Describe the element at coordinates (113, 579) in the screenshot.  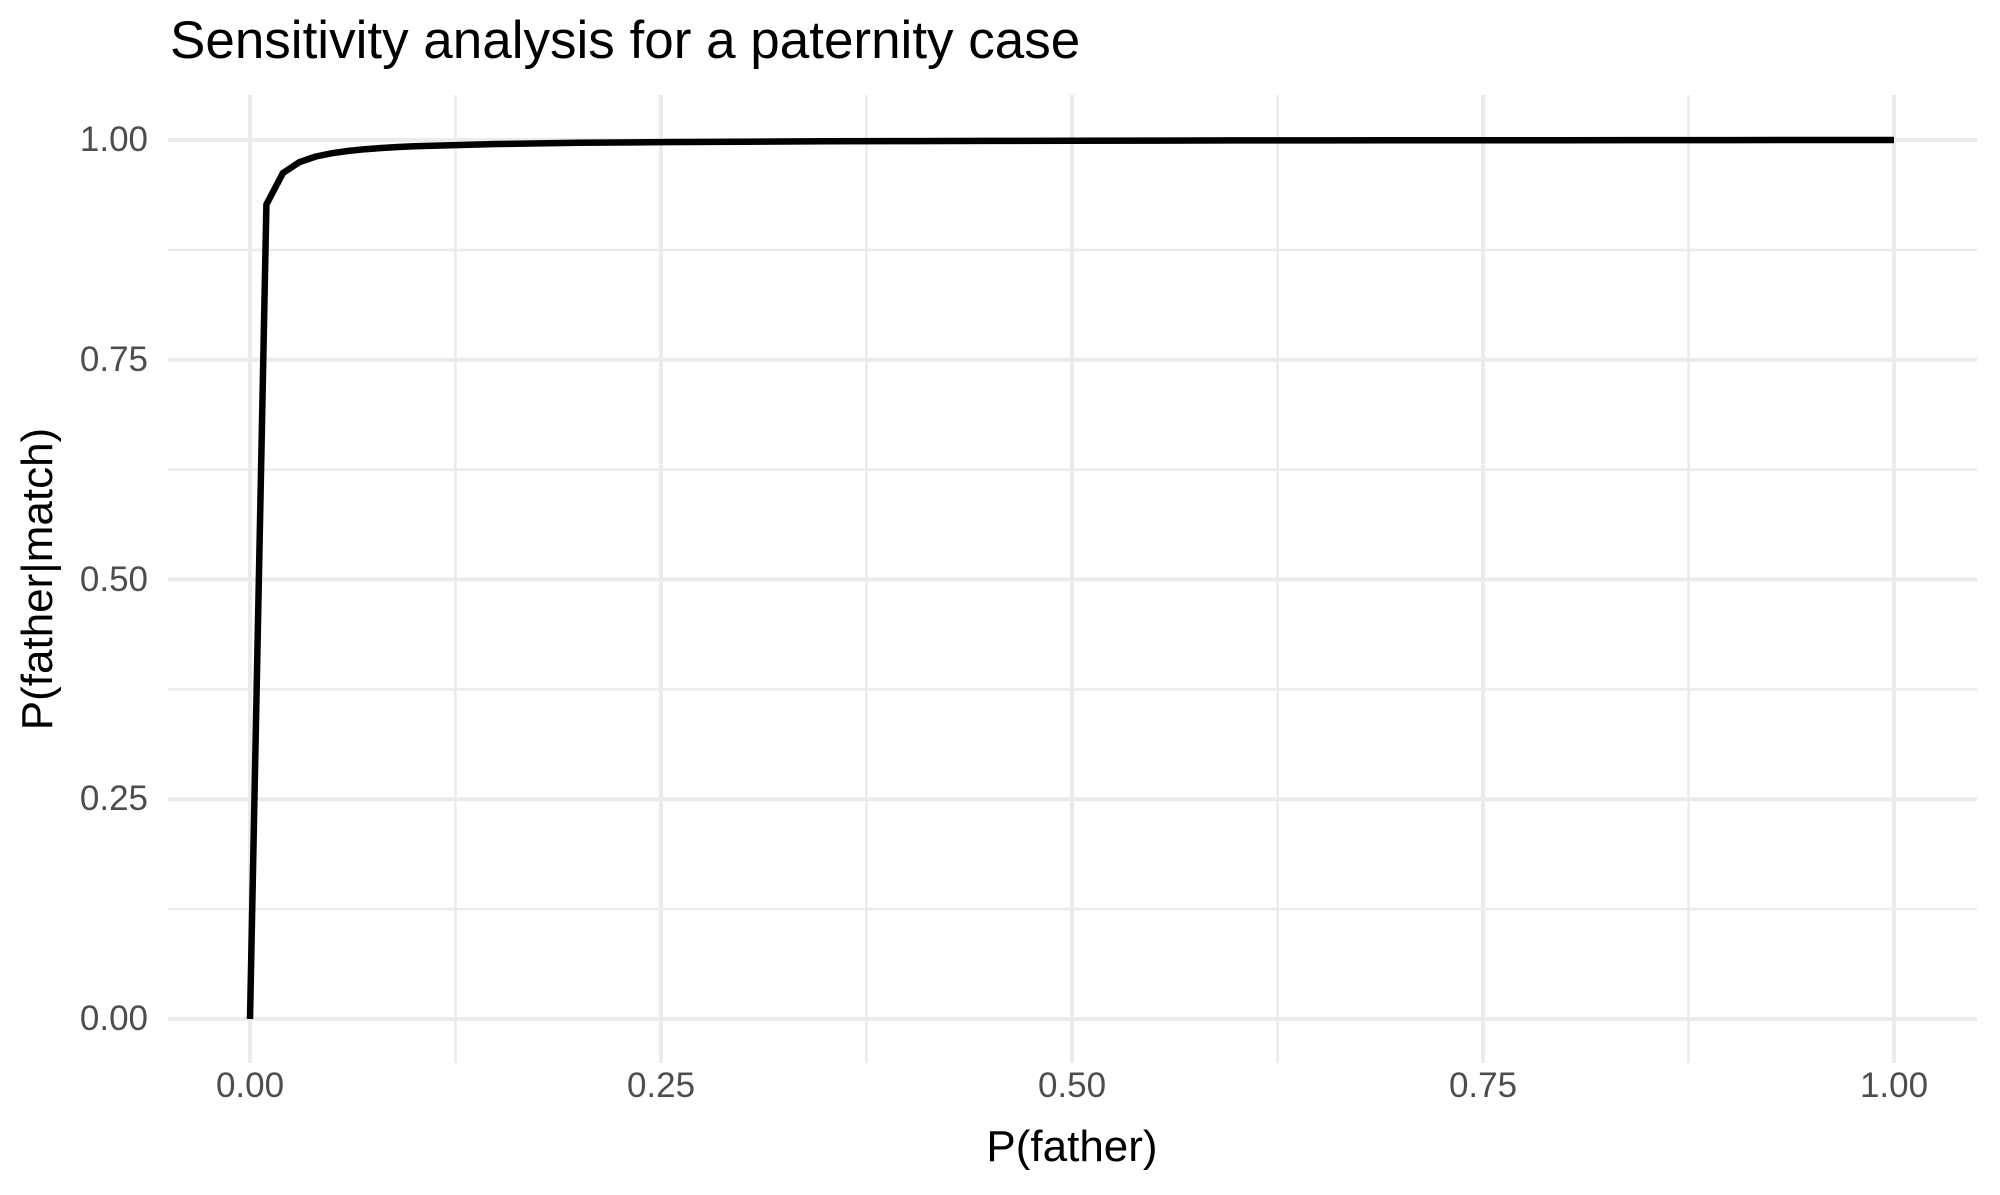
I see `y-tick-label: 0.50` at that location.